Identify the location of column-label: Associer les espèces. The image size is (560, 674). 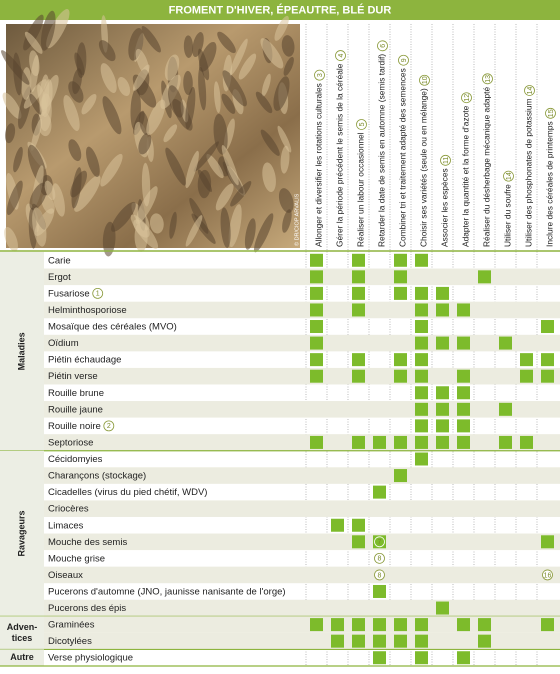
(445, 207).